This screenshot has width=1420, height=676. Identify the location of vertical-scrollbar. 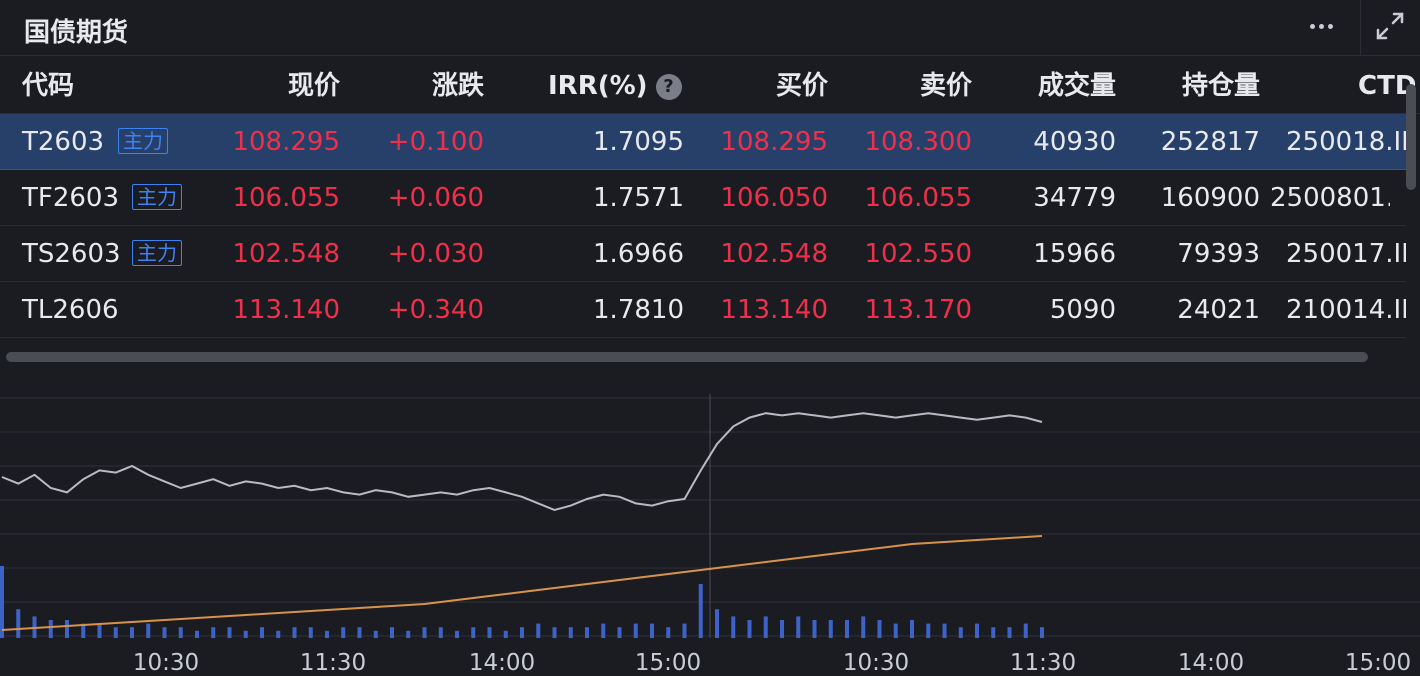
(1411, 137).